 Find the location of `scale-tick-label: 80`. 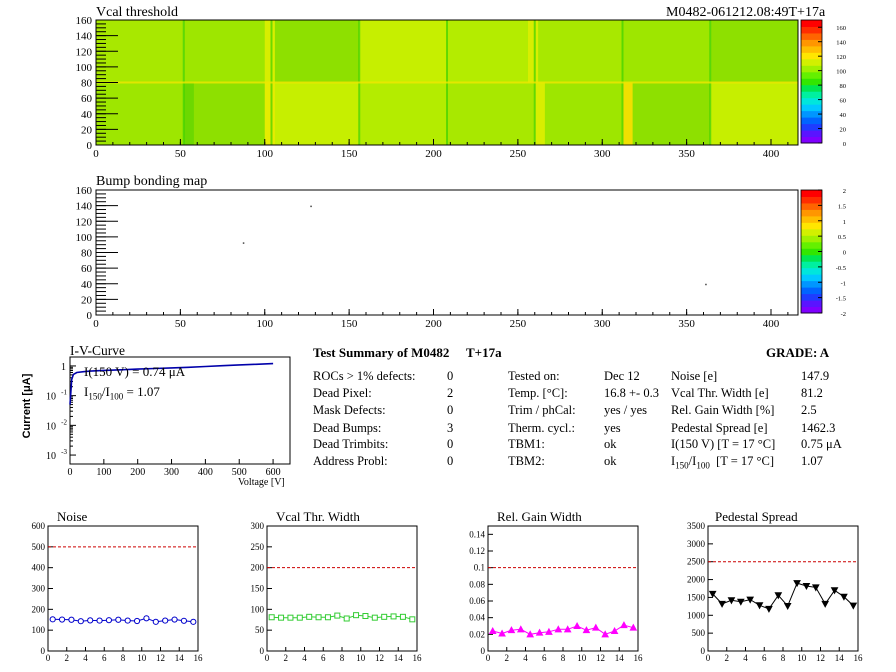

scale-tick-label: 80 is located at coordinates (843, 86).